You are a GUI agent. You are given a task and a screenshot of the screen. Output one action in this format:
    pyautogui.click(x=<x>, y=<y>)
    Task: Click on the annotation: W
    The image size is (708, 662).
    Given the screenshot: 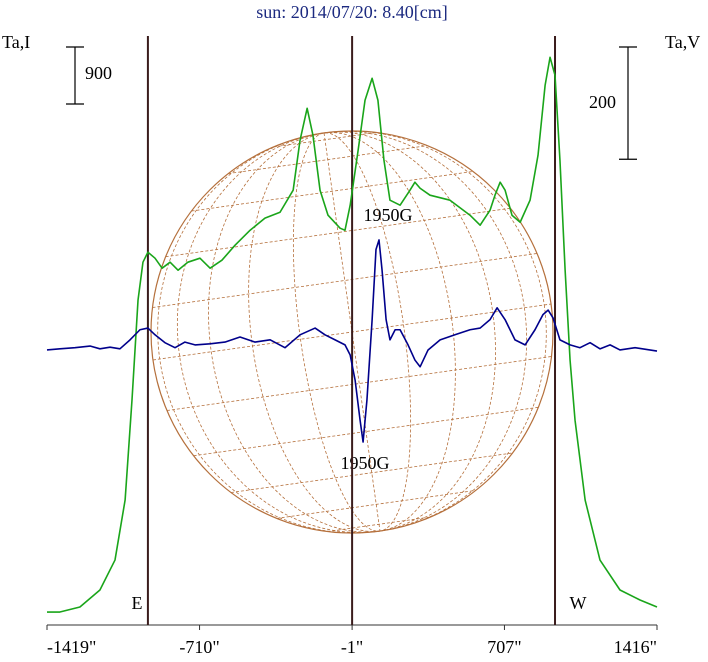 What is the action you would take?
    pyautogui.click(x=578, y=603)
    